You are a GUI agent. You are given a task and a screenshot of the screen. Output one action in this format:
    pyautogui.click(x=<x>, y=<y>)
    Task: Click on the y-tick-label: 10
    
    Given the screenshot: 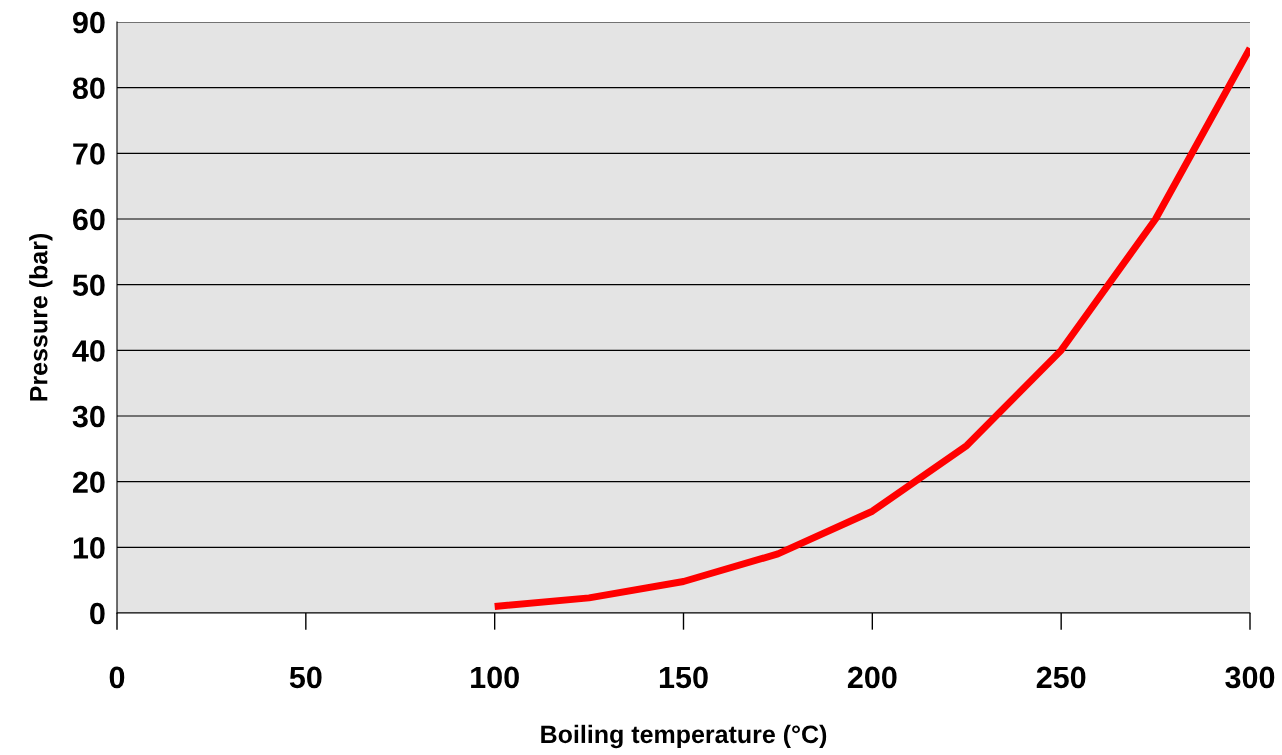 What is the action you would take?
    pyautogui.click(x=89, y=548)
    